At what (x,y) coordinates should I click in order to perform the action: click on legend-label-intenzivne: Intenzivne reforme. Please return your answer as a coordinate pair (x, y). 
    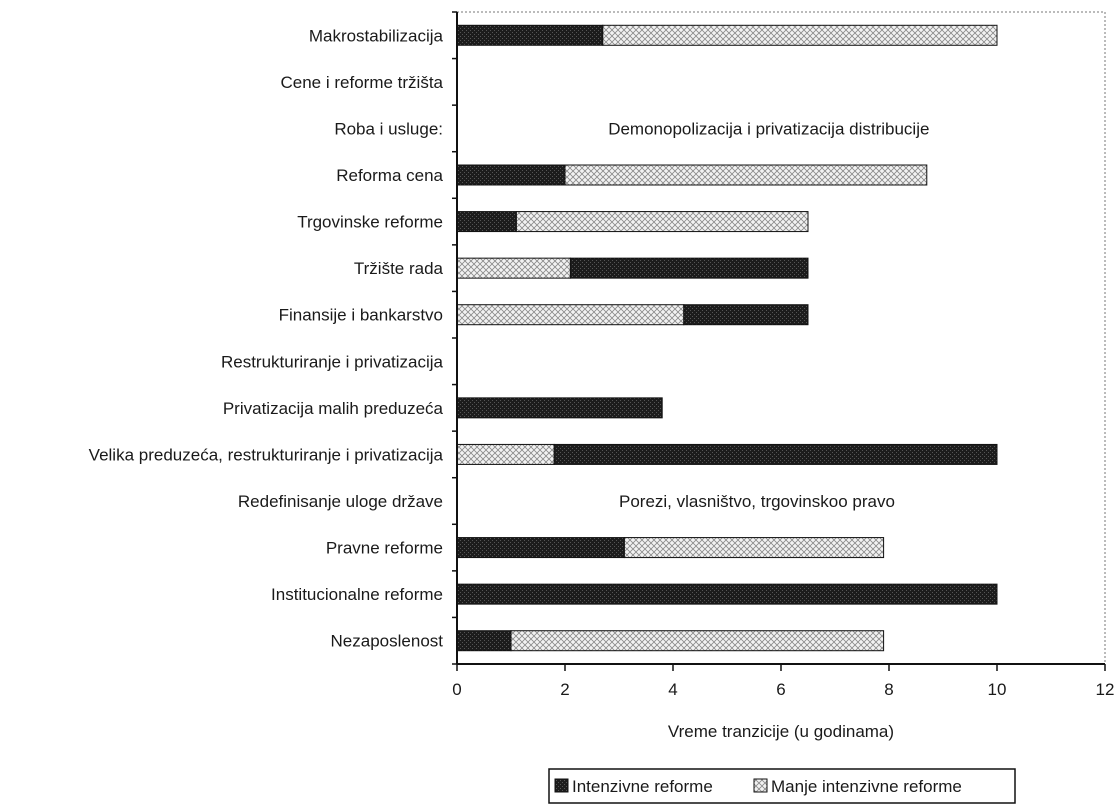
    Looking at the image, I should click on (642, 786).